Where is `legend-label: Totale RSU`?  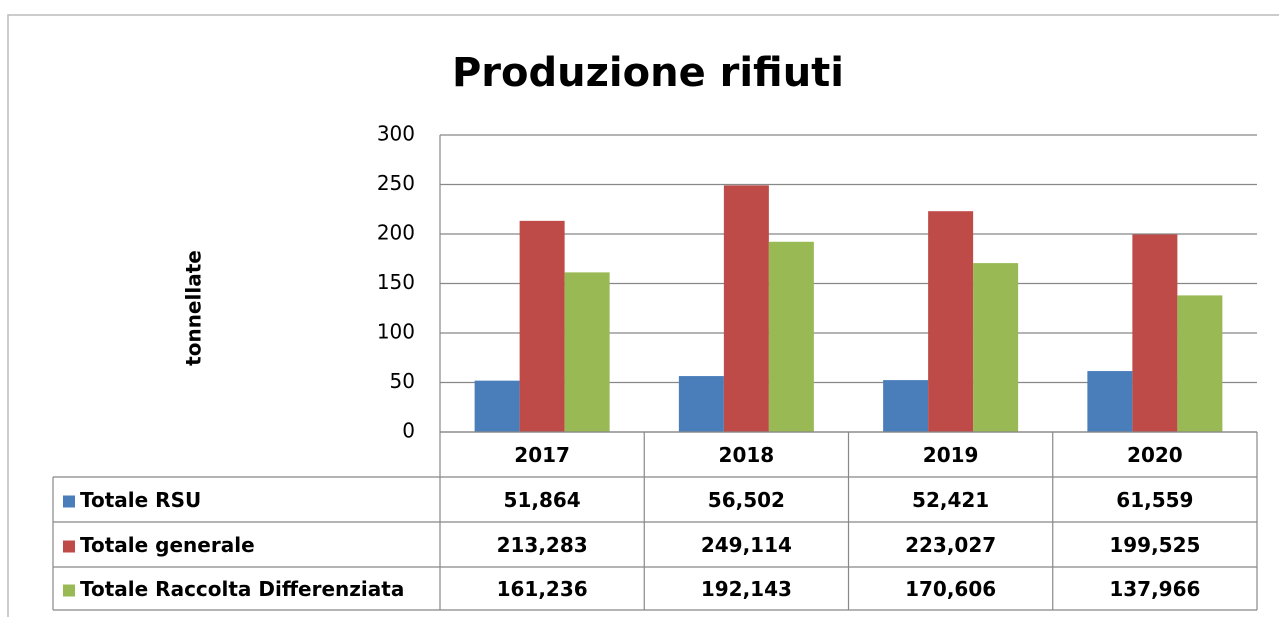 legend-label: Totale RSU is located at coordinates (140, 500).